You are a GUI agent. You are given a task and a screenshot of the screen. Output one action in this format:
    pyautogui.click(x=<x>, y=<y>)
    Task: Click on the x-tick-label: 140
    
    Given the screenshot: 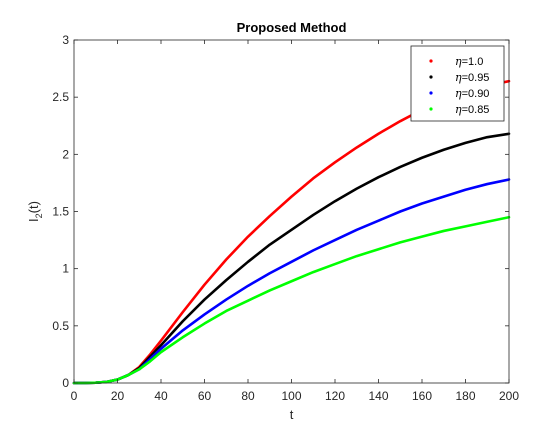 What is the action you would take?
    pyautogui.click(x=378, y=396)
    